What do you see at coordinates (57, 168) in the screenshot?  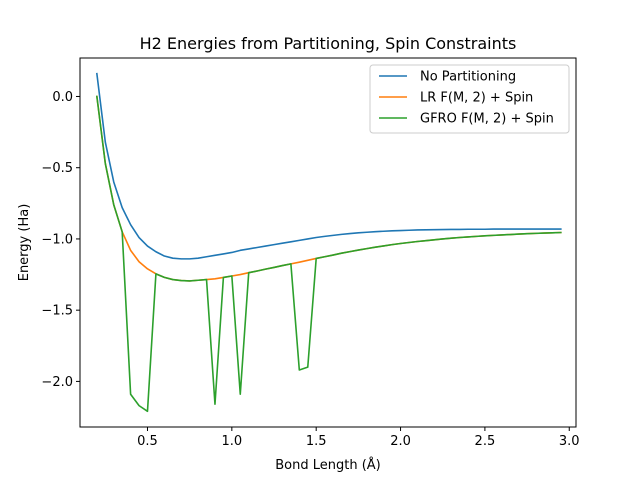 I see `y-tick-label: −0.5` at bounding box center [57, 168].